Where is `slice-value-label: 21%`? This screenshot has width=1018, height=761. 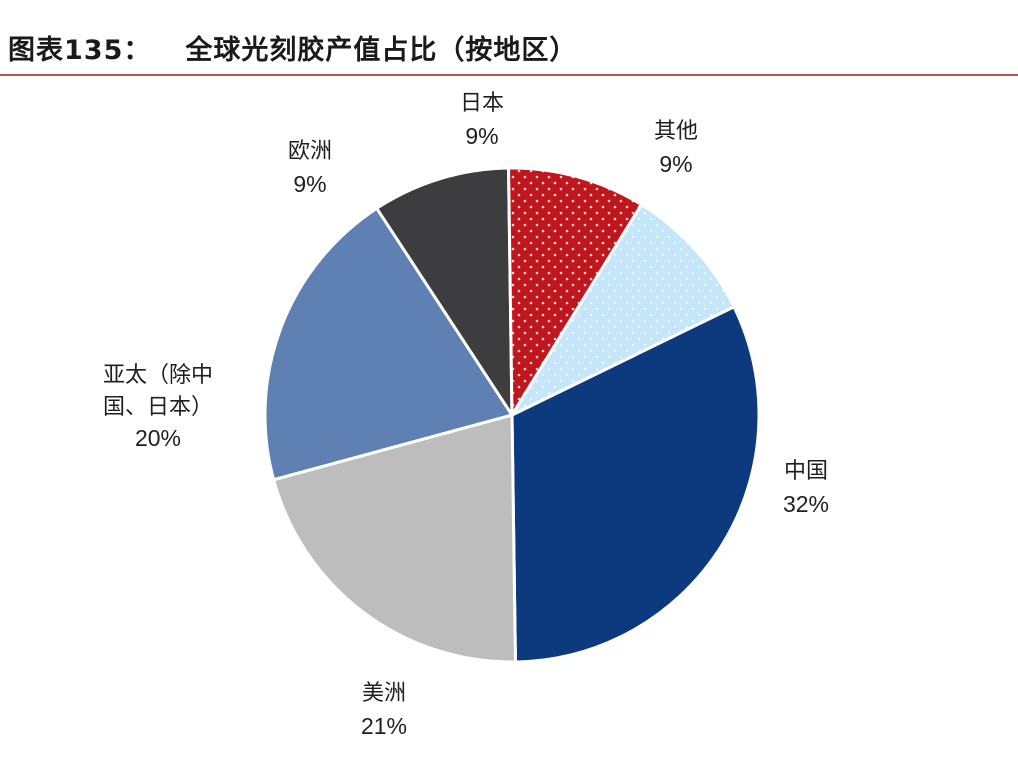
slice-value-label: 21% is located at coordinates (384, 726).